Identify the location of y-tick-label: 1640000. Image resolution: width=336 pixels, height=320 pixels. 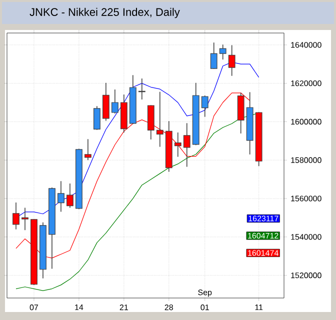
(306, 45).